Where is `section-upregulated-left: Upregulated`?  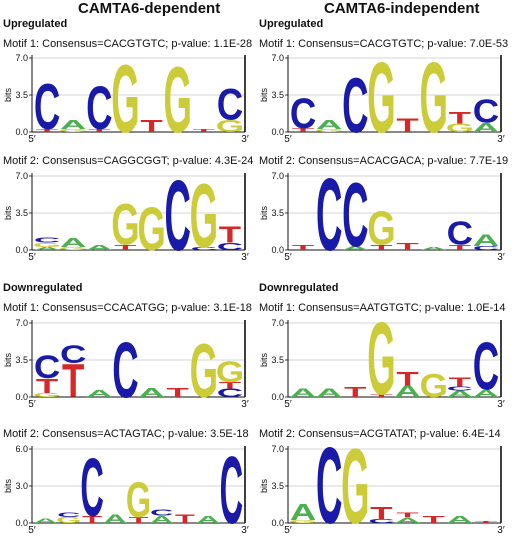
section-upregulated-left: Upregulated is located at coordinates (35, 24).